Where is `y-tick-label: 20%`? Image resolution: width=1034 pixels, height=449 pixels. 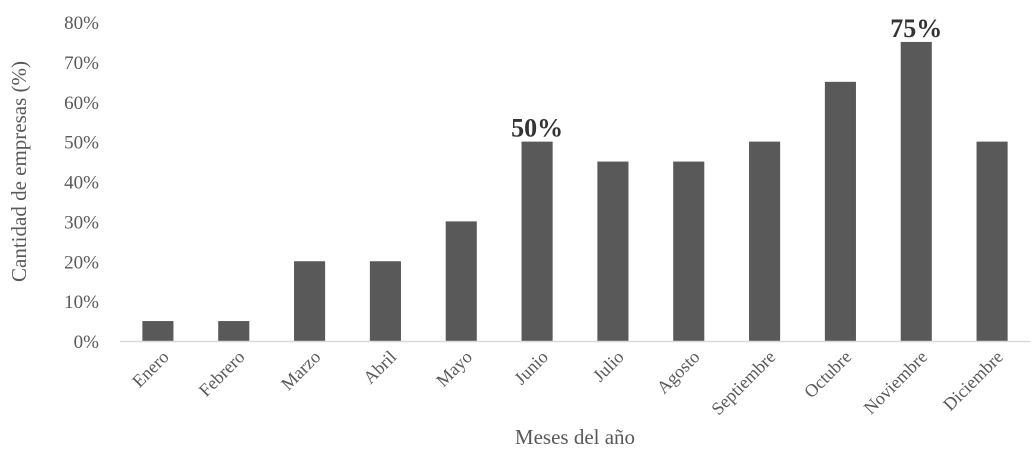
y-tick-label: 20% is located at coordinates (81, 262).